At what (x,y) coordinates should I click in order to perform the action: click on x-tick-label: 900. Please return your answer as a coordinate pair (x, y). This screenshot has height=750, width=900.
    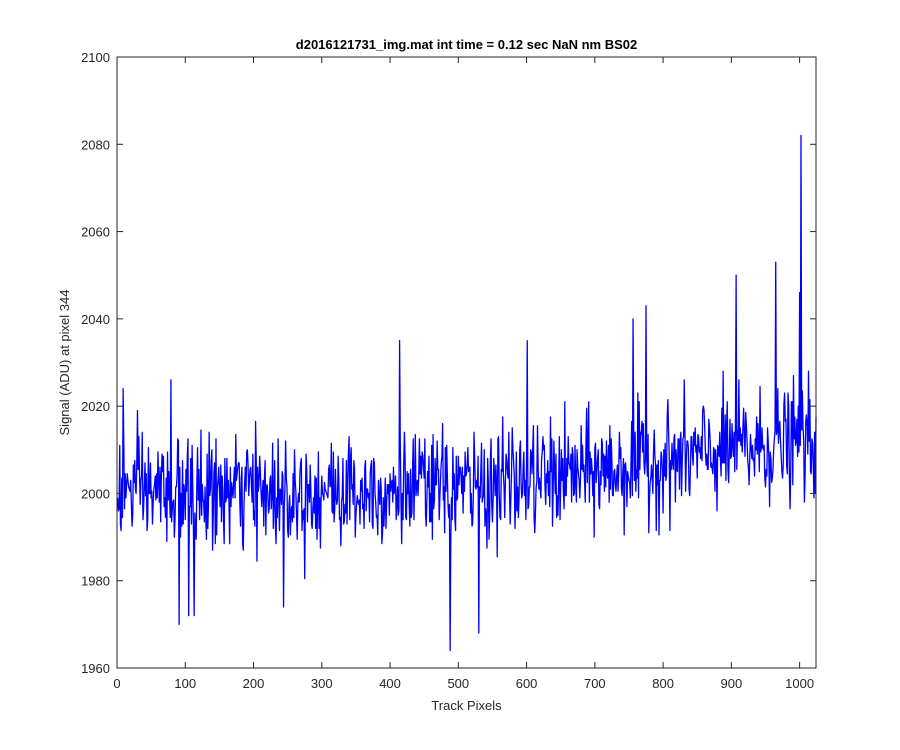
    Looking at the image, I should click on (732, 683).